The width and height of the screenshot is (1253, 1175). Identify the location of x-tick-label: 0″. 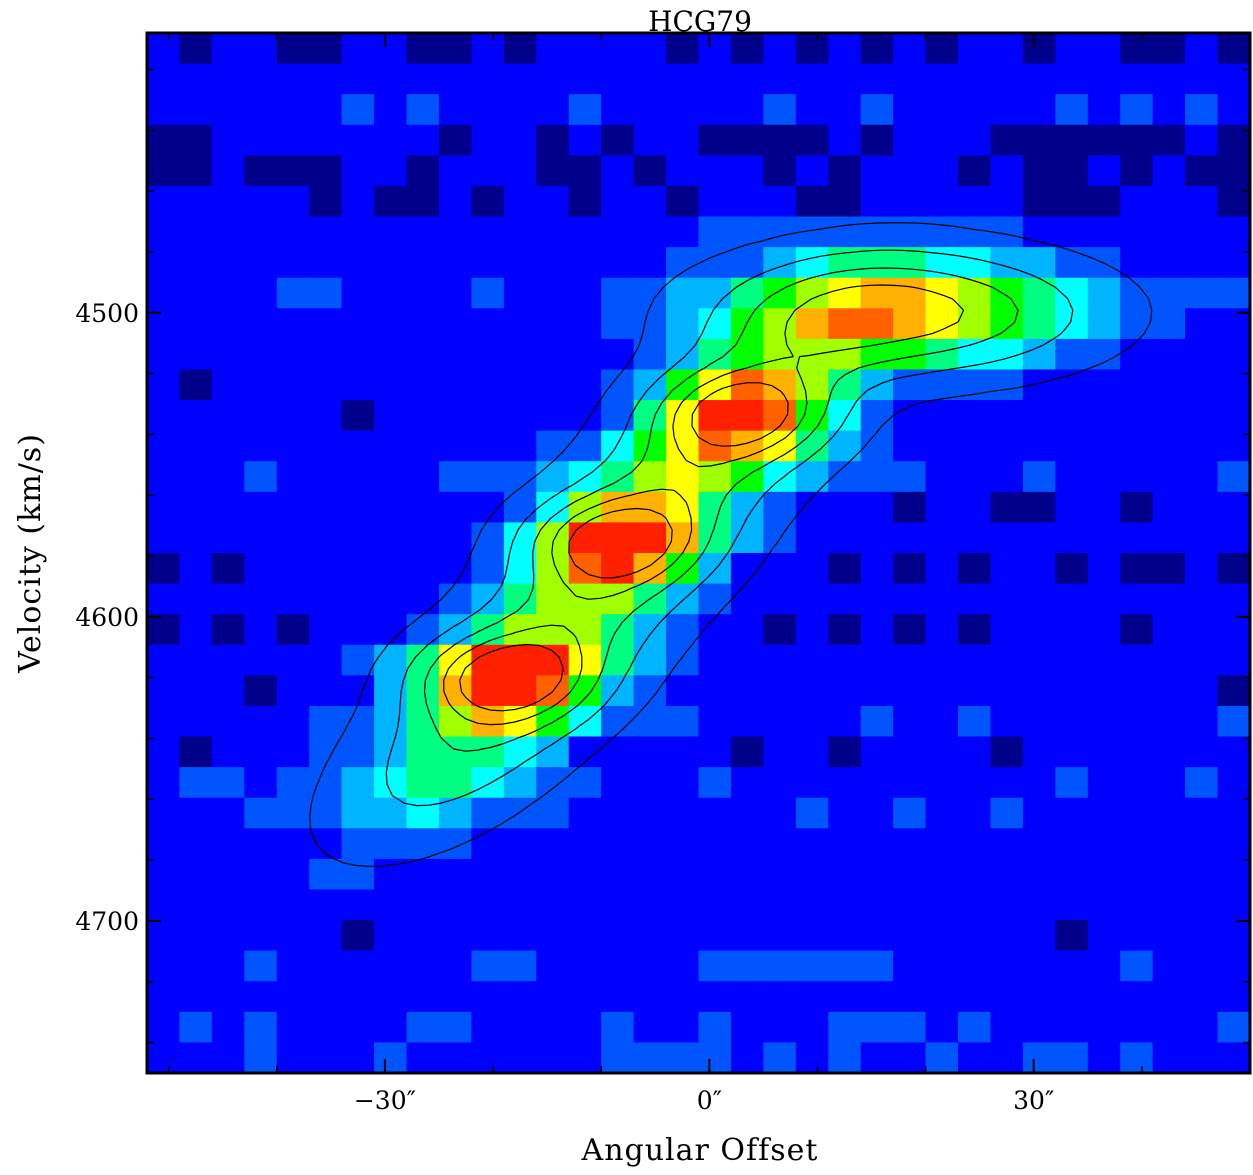
(709, 1100).